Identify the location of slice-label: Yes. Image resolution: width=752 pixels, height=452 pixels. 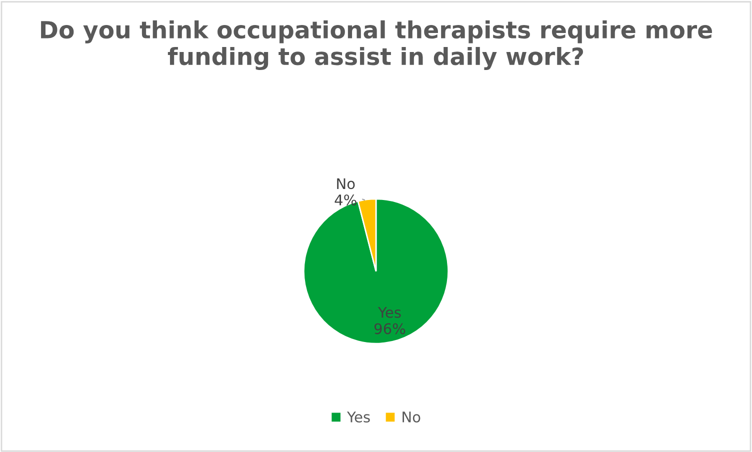
(389, 312).